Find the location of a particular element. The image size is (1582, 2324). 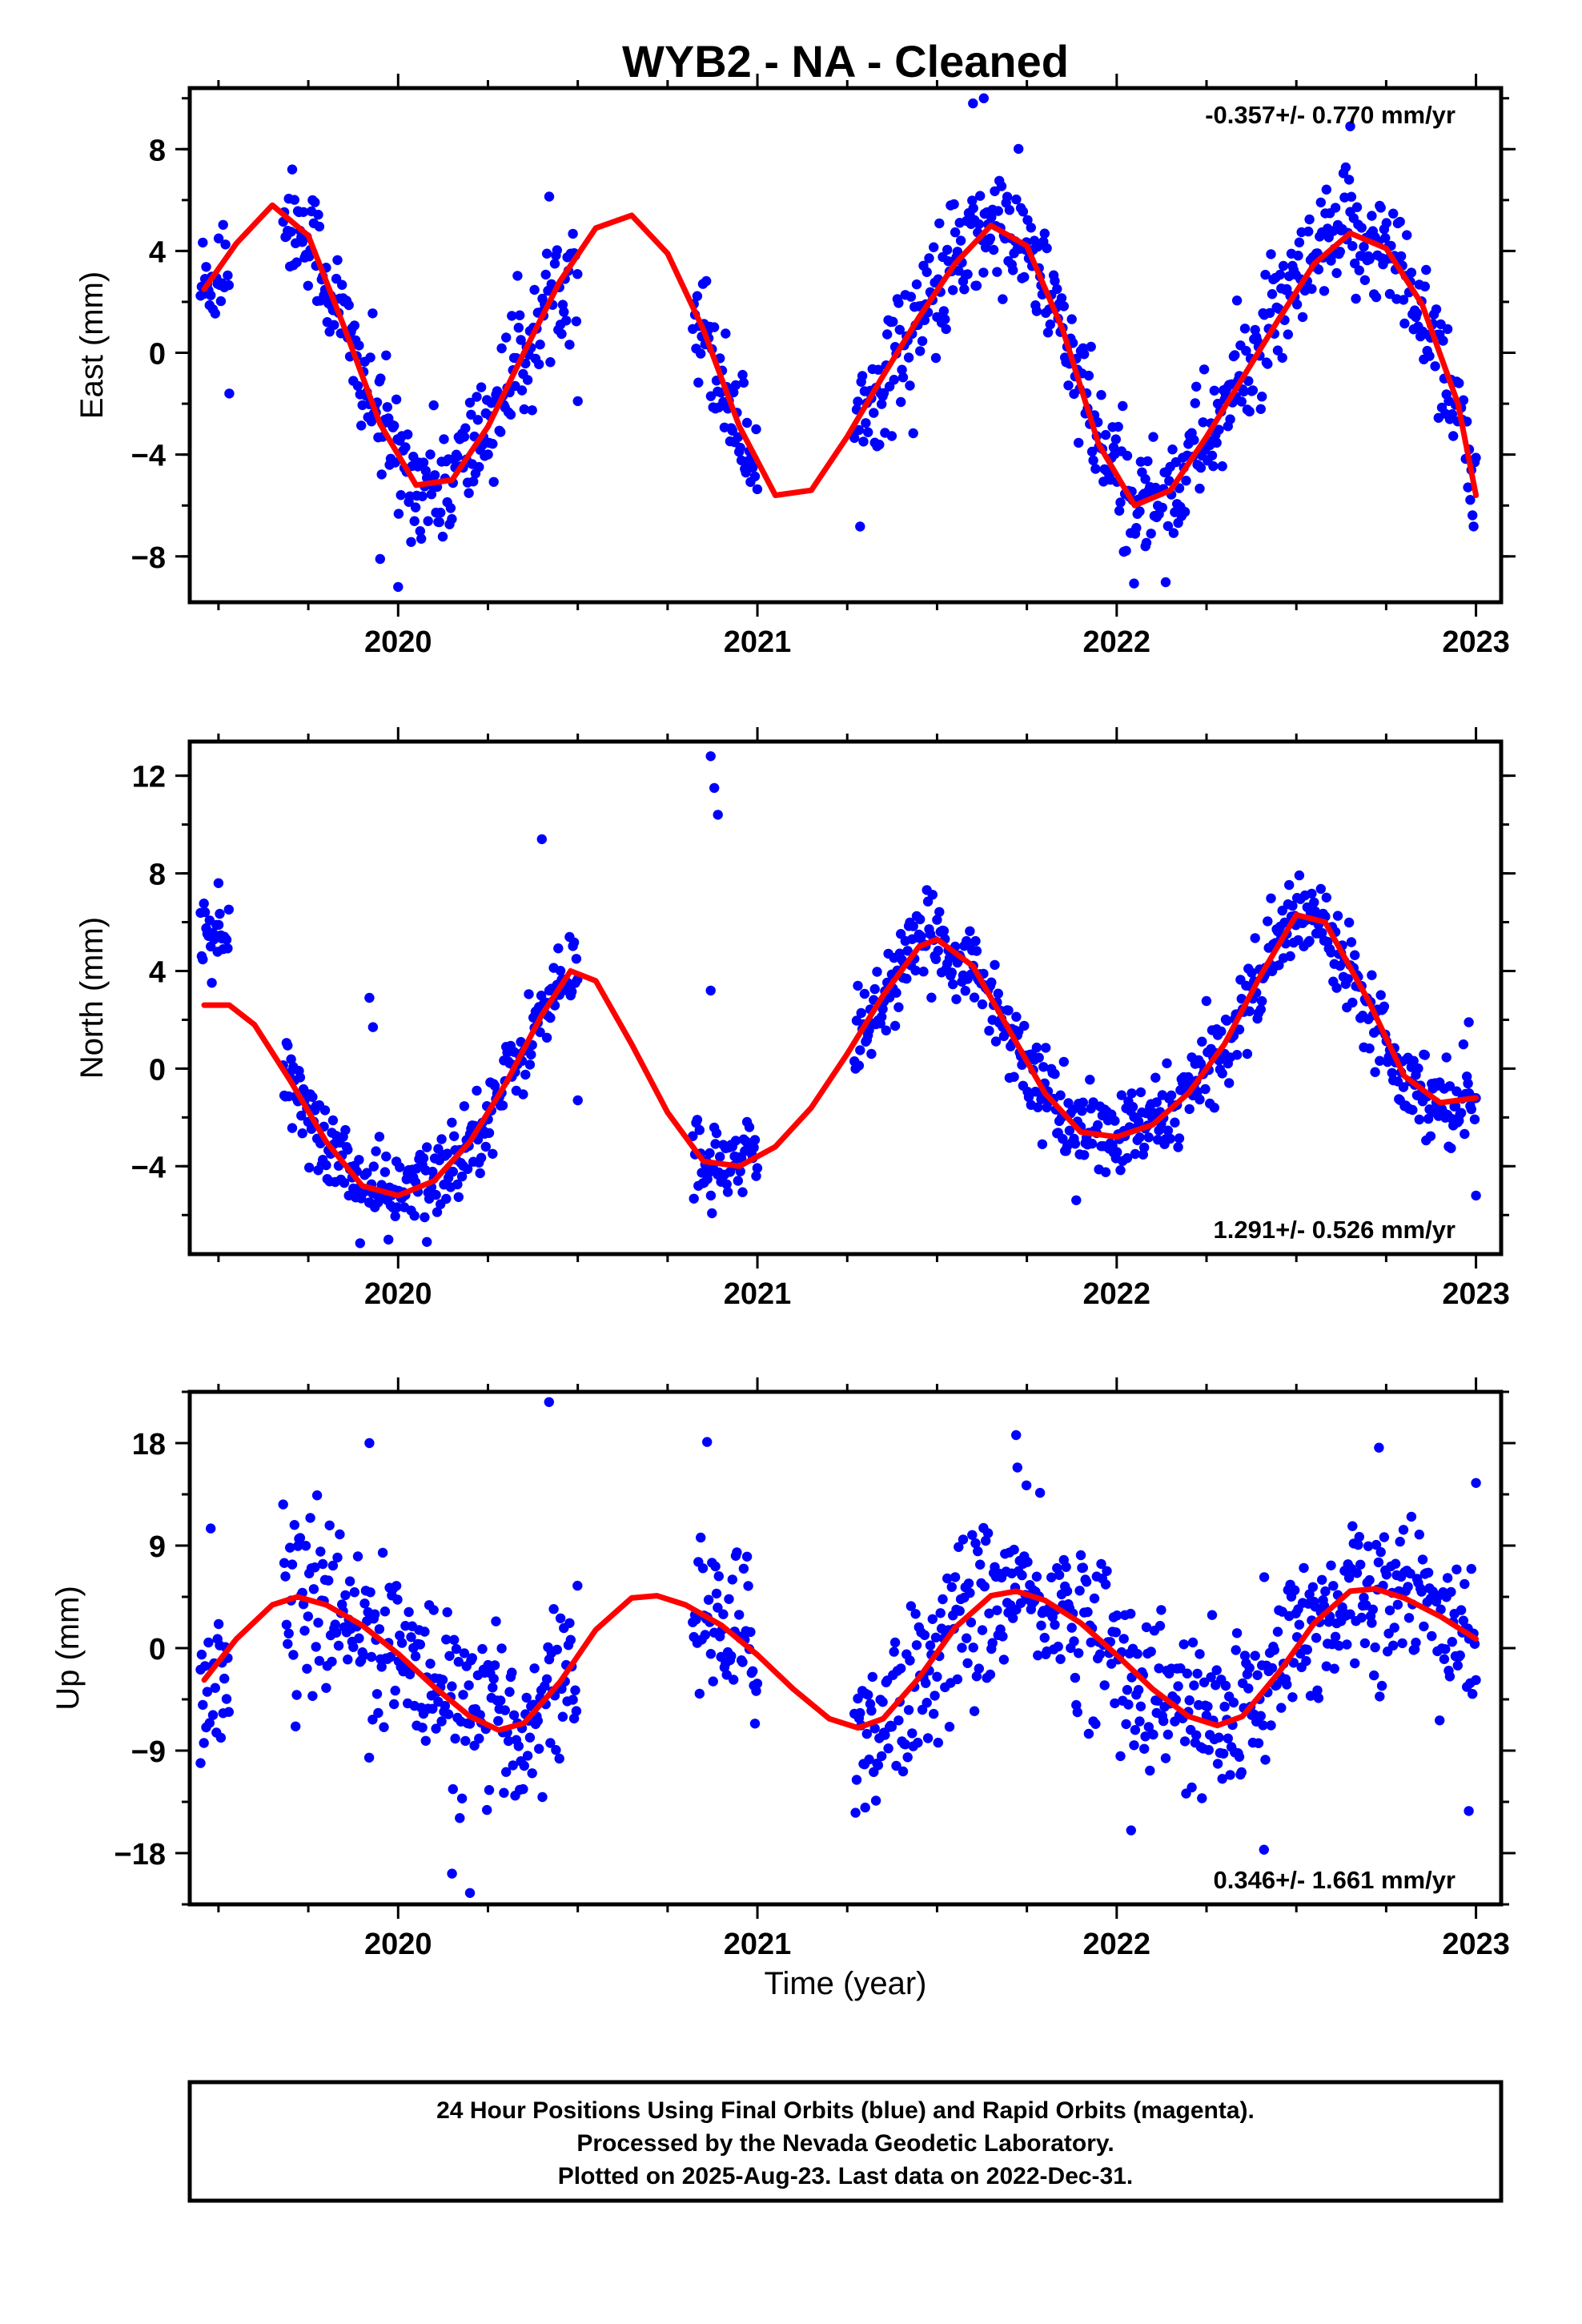

x-tick-label: 2021 is located at coordinates (758, 1944).